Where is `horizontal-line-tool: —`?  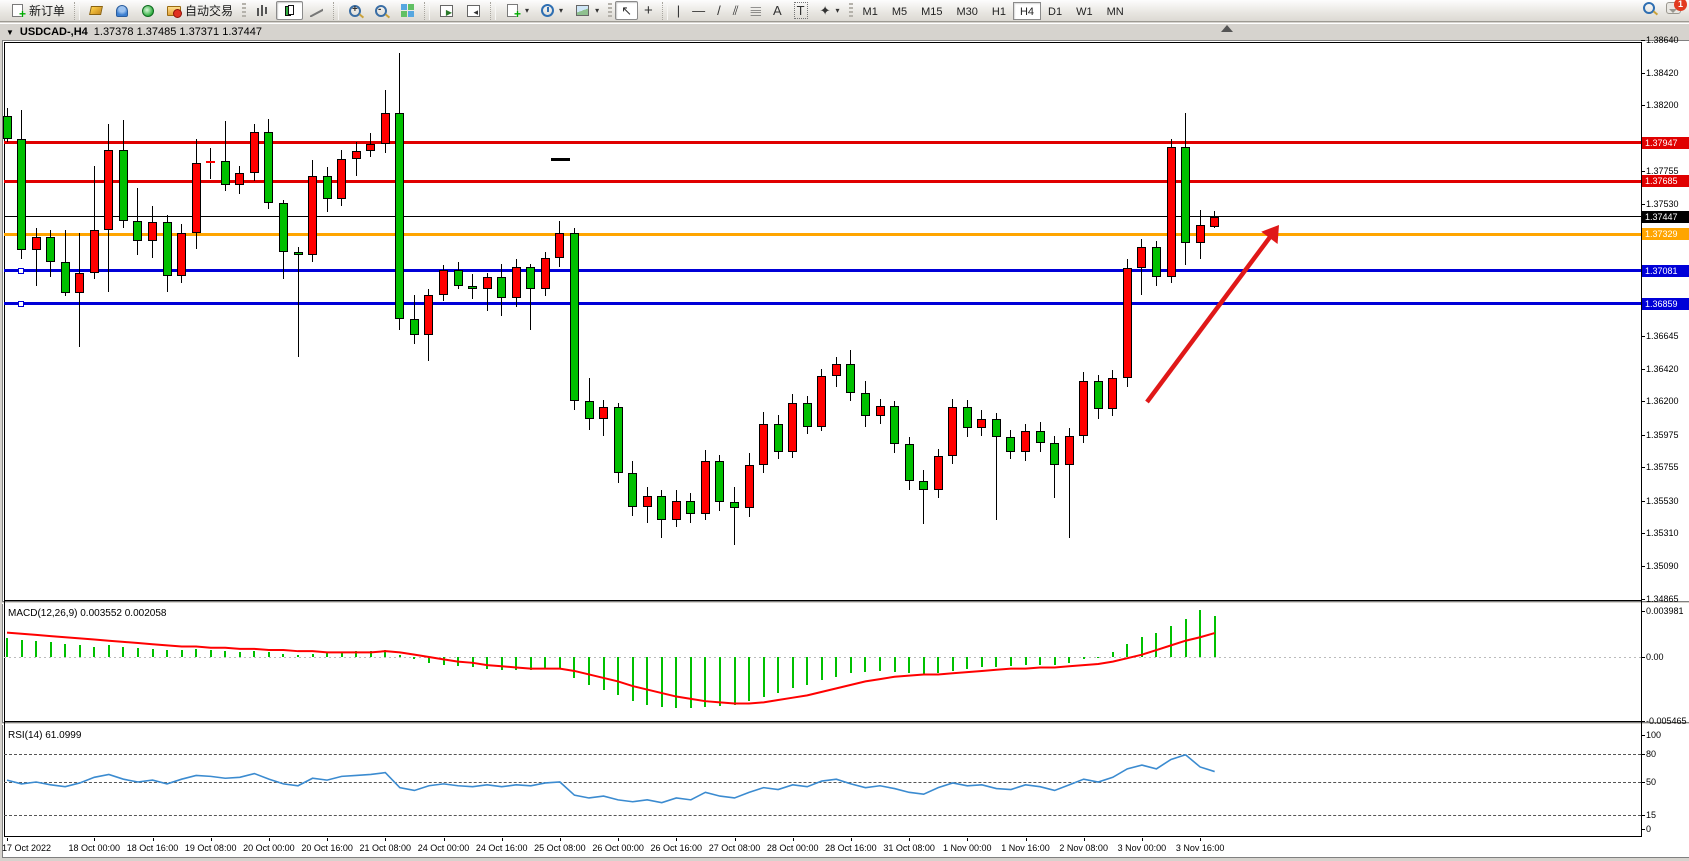 horizontal-line-tool: — is located at coordinates (698, 10).